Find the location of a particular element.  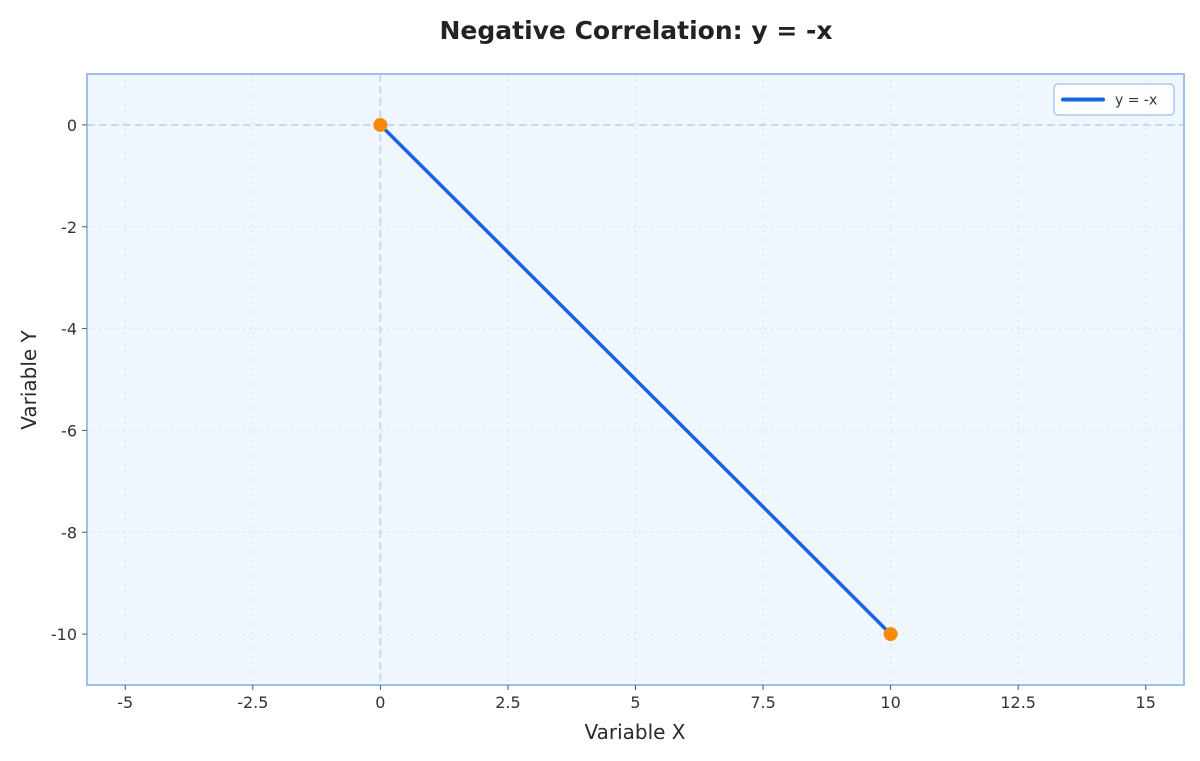

x-tick-label: 10 is located at coordinates (890, 702).